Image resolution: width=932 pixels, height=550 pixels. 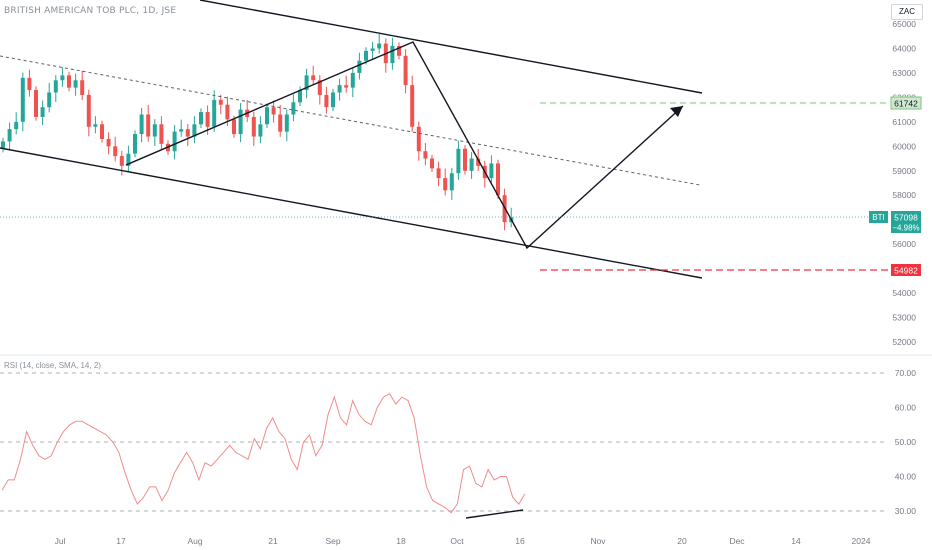 What do you see at coordinates (904, 73) in the screenshot?
I see `price-tick-label: 63000` at bounding box center [904, 73].